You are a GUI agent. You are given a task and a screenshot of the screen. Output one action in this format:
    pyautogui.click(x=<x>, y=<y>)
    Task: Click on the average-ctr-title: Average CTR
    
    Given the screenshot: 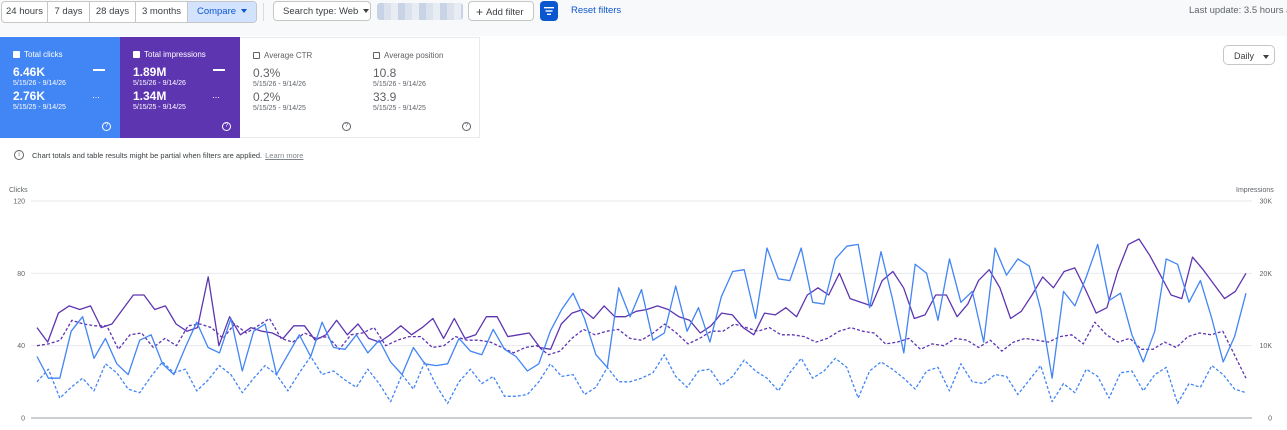 What is the action you would take?
    pyautogui.click(x=306, y=55)
    